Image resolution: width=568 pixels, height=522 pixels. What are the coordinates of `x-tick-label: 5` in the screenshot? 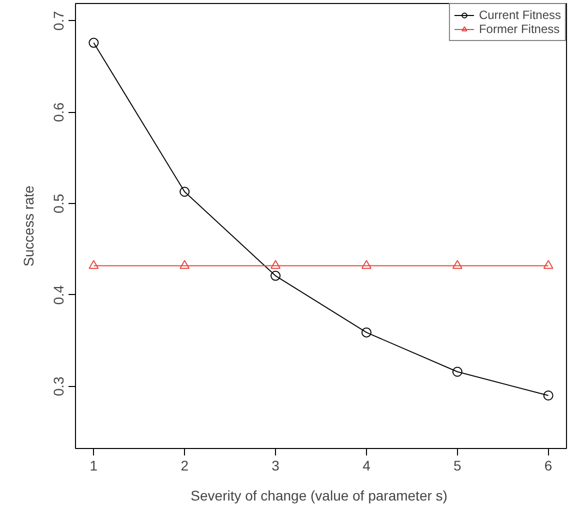 It's located at (457, 466).